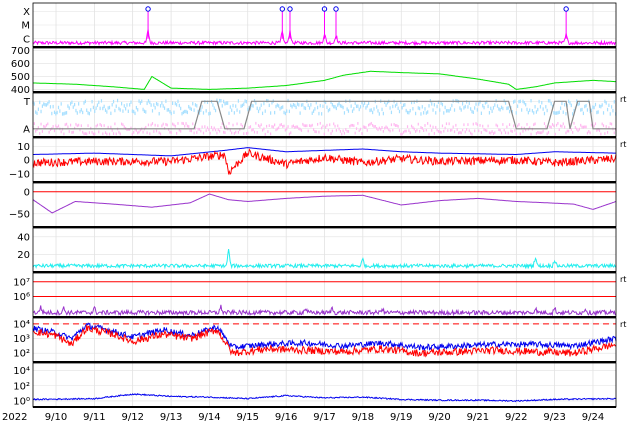 This screenshot has width=634, height=428. I want to click on x-tick-label: 9/18, so click(363, 417).